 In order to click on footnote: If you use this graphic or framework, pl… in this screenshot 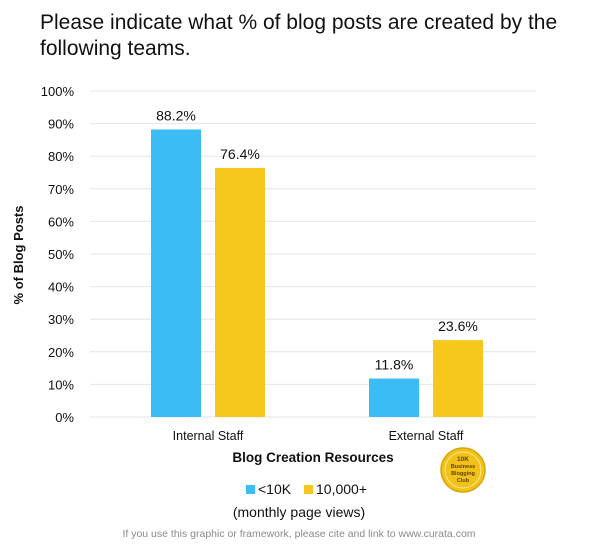, I will do `click(299, 534)`.